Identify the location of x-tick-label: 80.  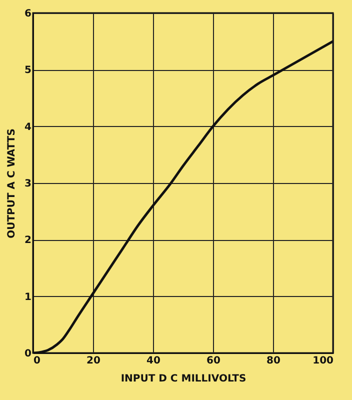
(273, 361).